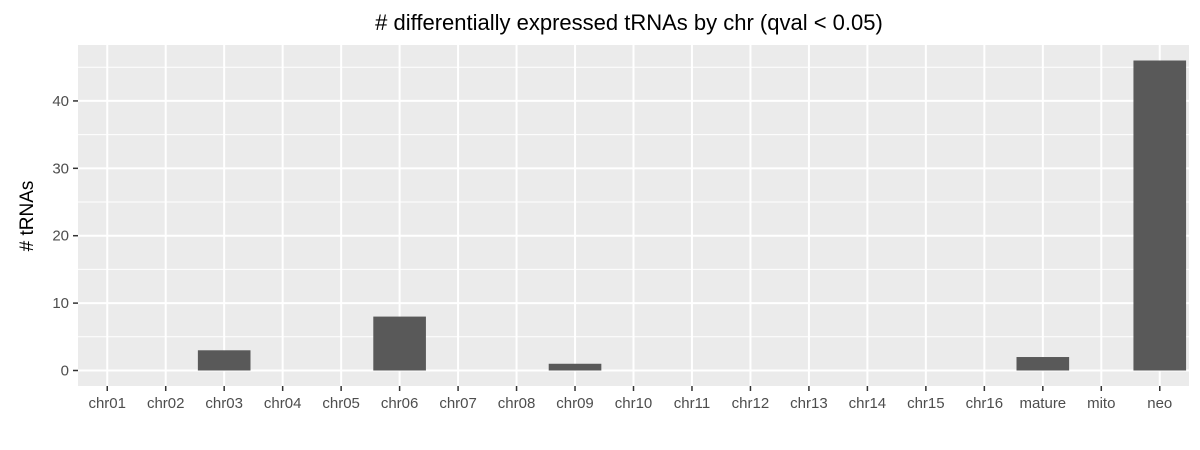 Image resolution: width=1200 pixels, height=450 pixels. Describe the element at coordinates (751, 403) in the screenshot. I see `x-tick-label: chr12` at that location.